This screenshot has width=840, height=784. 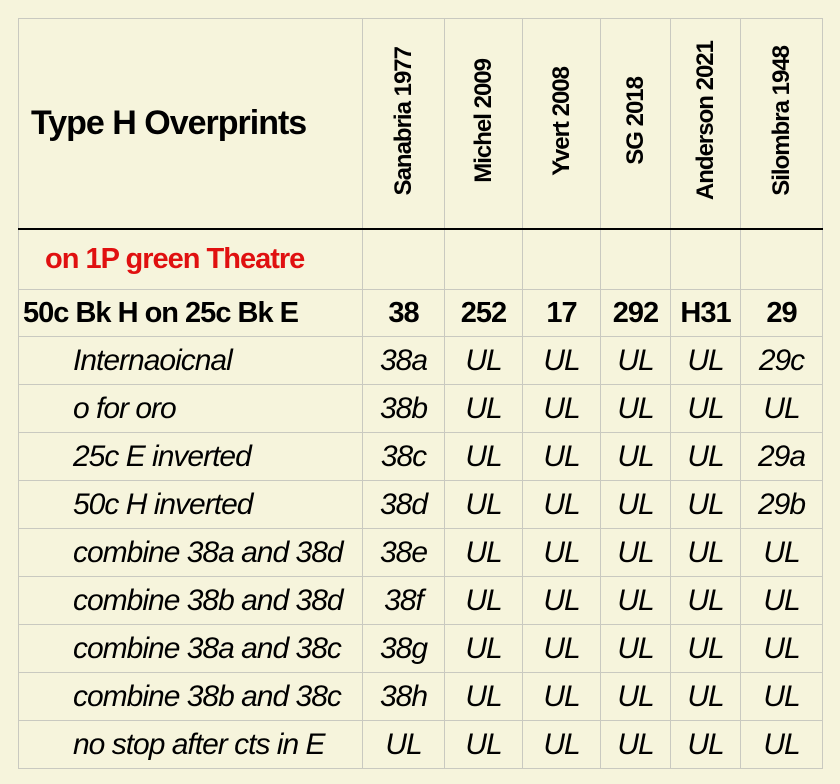 I want to click on column-header-cell: SG 2018, so click(x=635, y=124).